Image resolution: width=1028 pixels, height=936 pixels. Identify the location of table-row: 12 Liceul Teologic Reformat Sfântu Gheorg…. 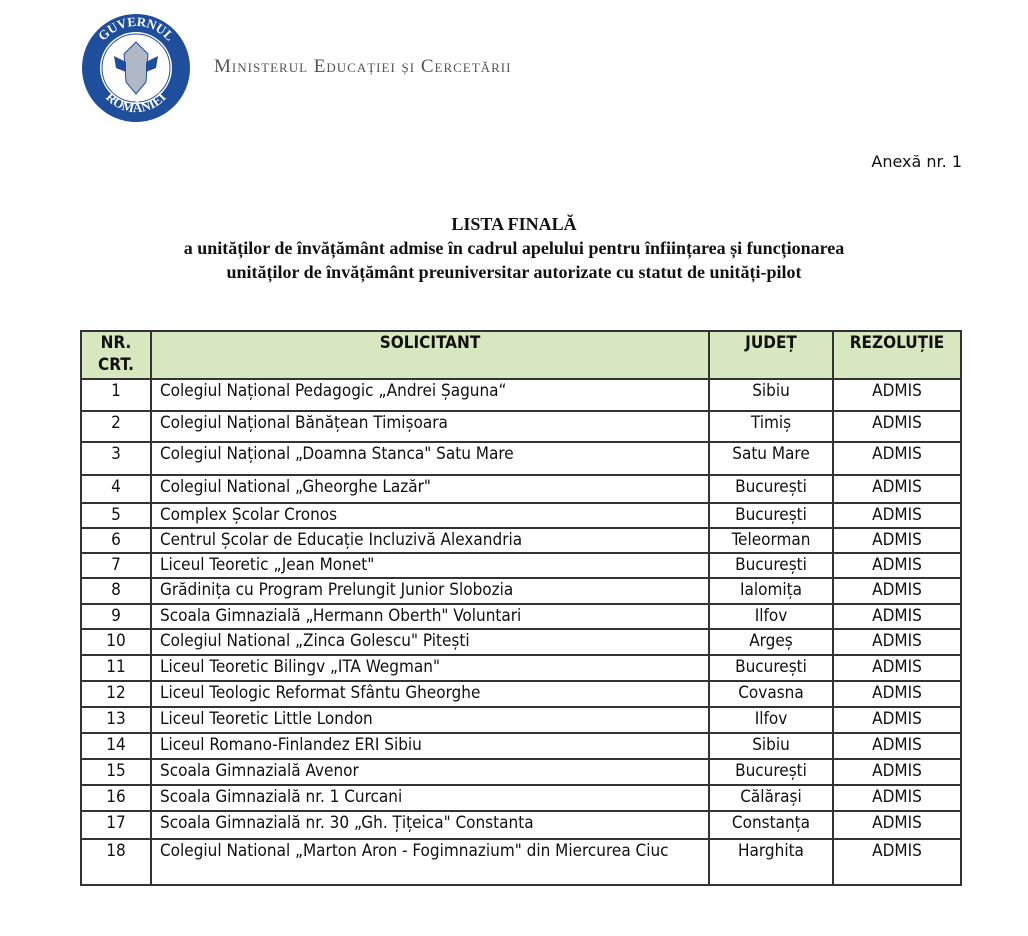
(521, 694).